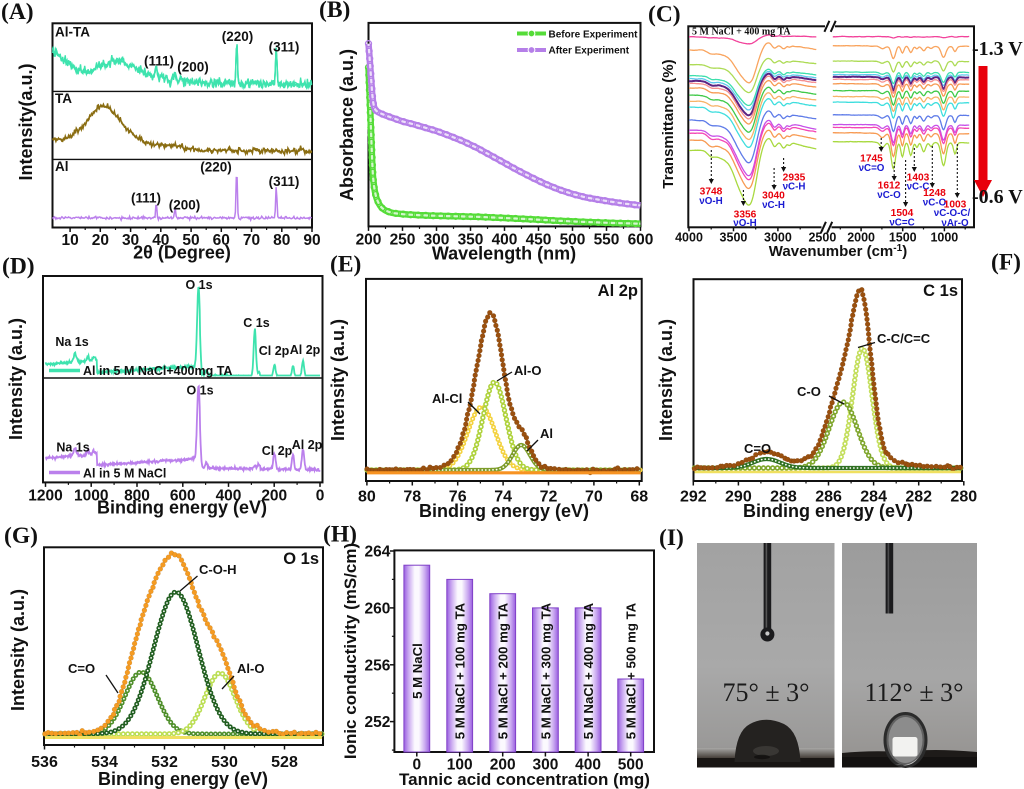 This screenshot has width=1024, height=789. I want to click on svg-text: 78, so click(412, 497).